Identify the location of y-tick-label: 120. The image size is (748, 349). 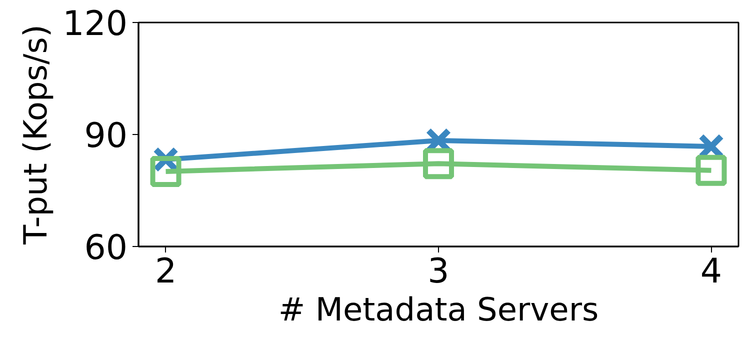
(95, 24).